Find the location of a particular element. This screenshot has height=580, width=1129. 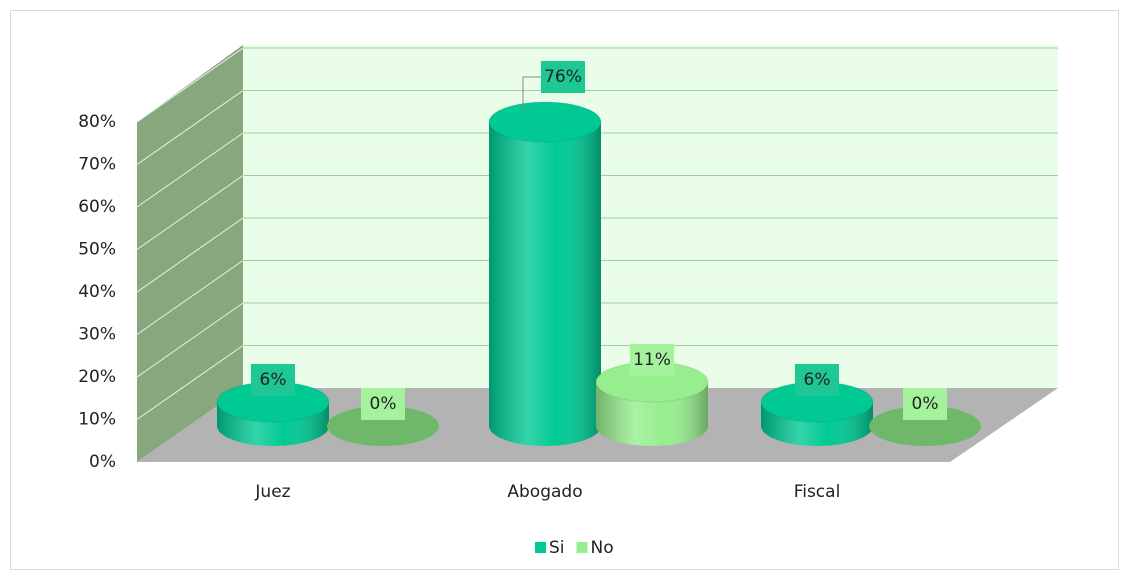

side-wall is located at coordinates (190, 253).